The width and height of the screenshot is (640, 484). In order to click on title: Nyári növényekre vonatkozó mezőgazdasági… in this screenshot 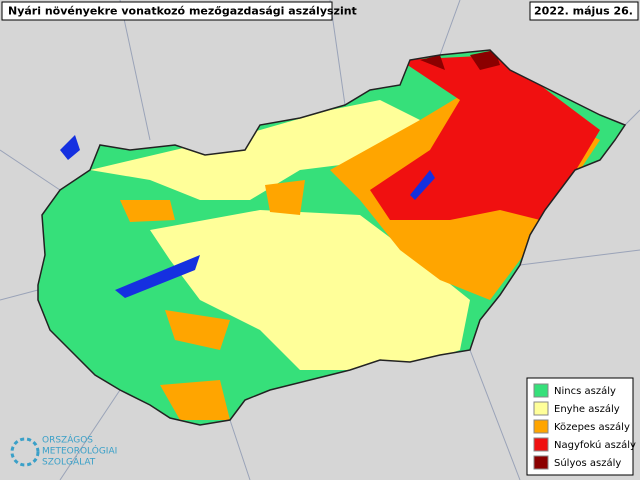, I will do `click(182, 11)`.